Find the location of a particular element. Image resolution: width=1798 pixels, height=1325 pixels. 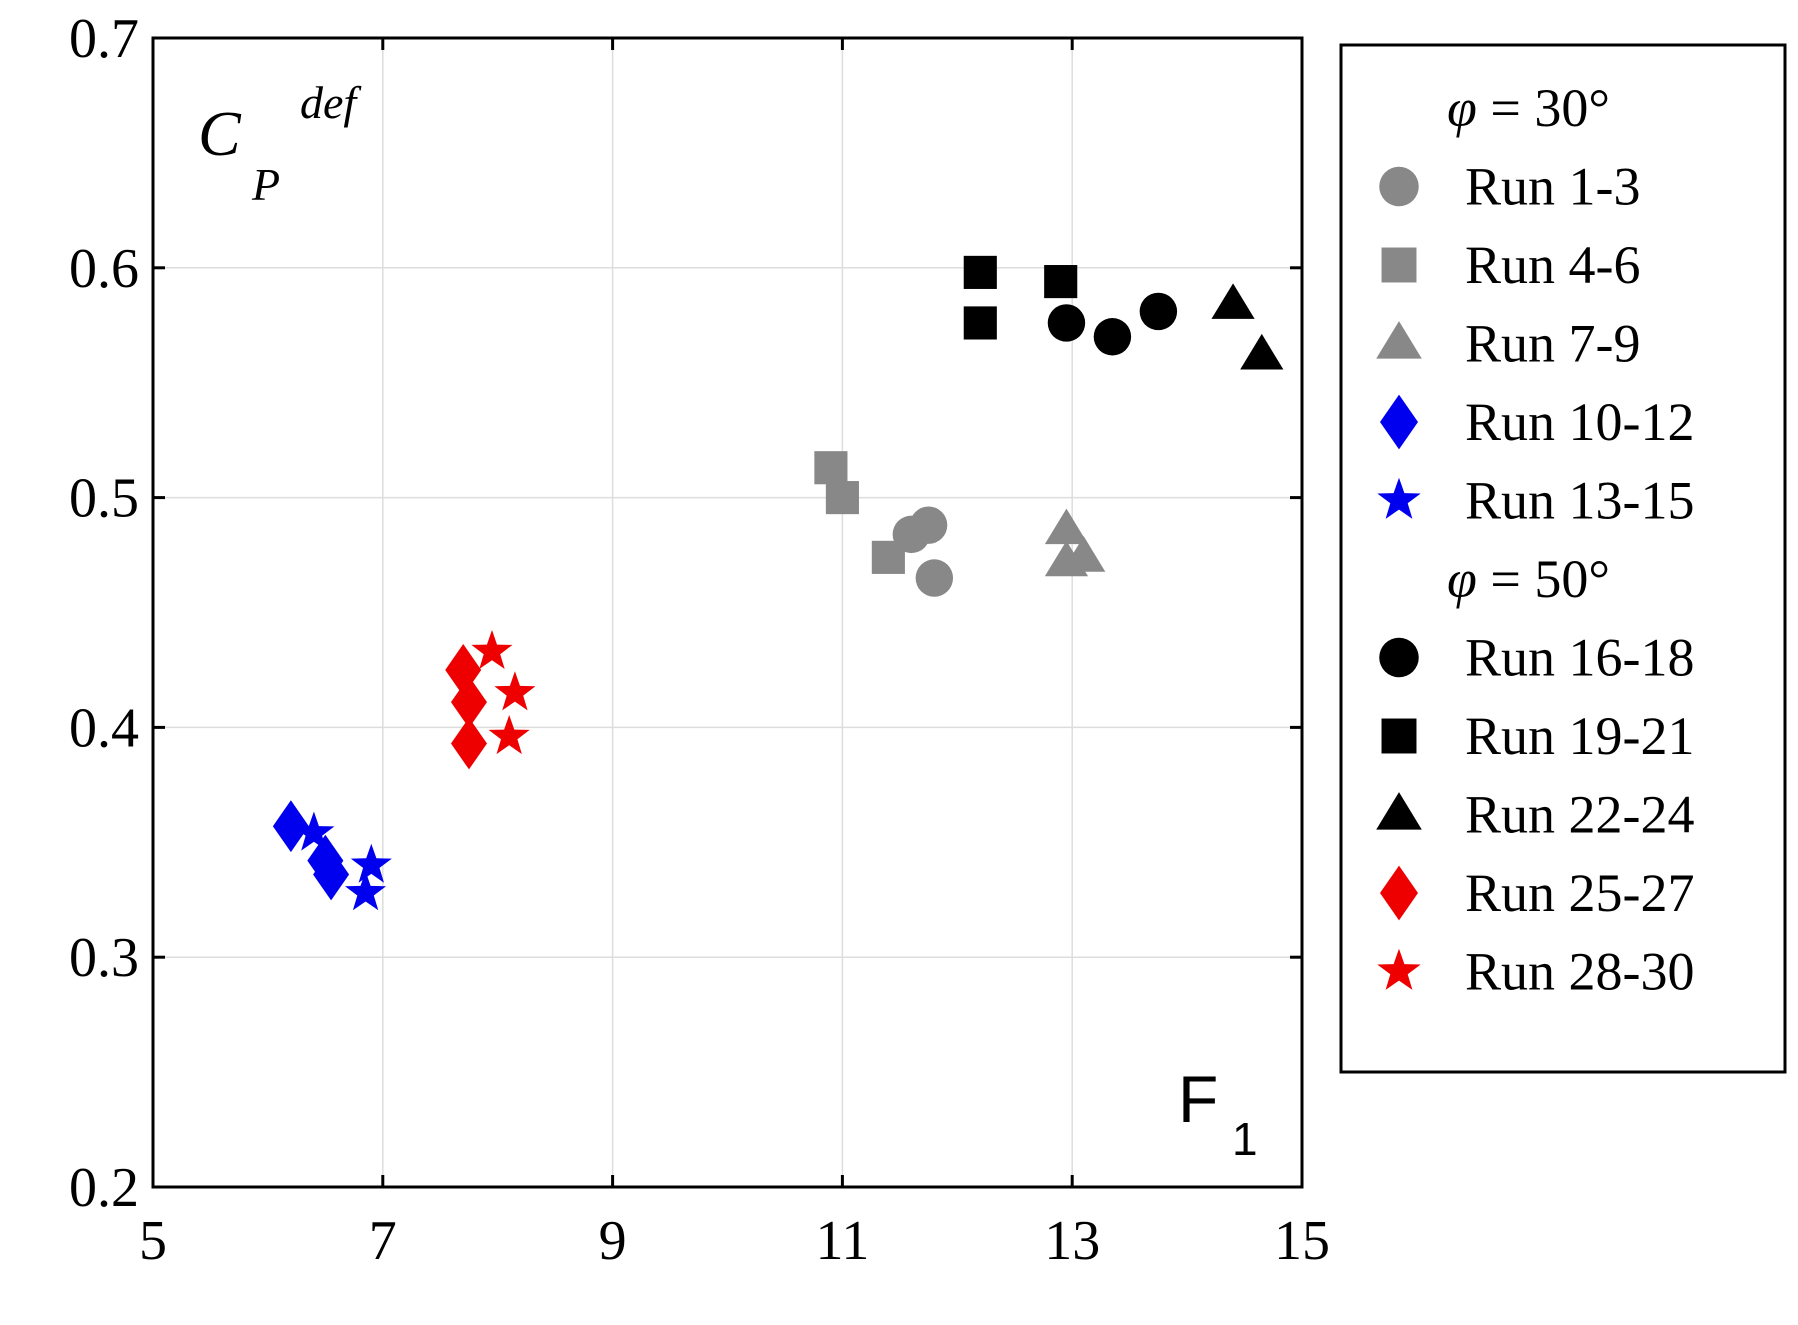

x-tick-label: 7 is located at coordinates (383, 1241).